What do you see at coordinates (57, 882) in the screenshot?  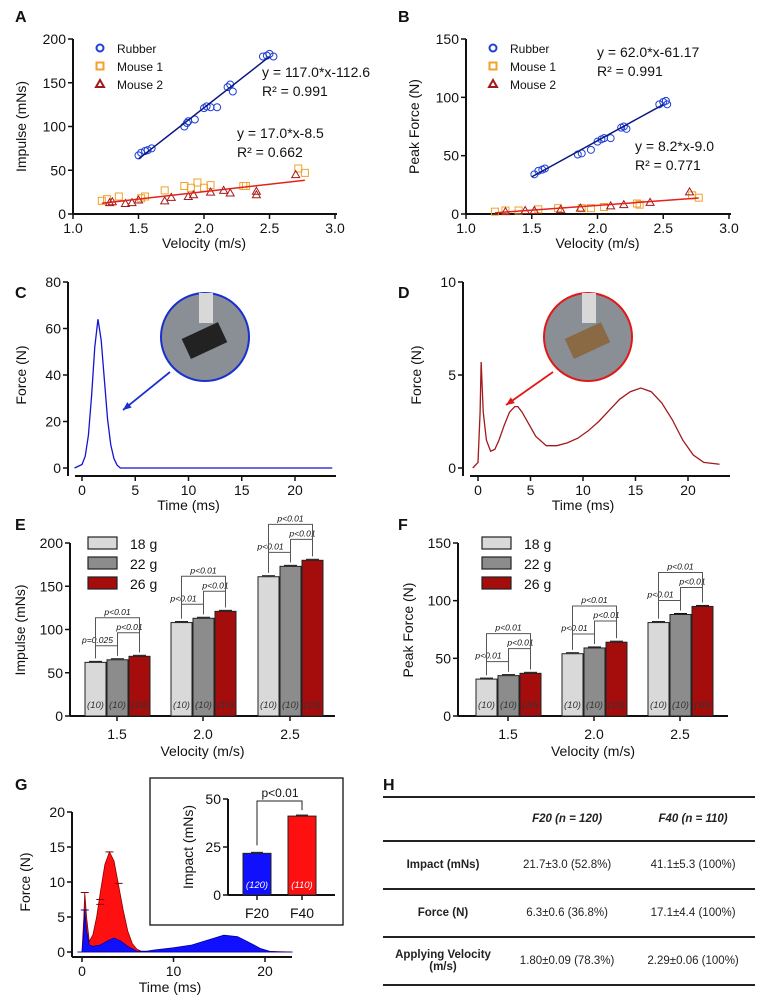 I see `y-tick-label: 10` at bounding box center [57, 882].